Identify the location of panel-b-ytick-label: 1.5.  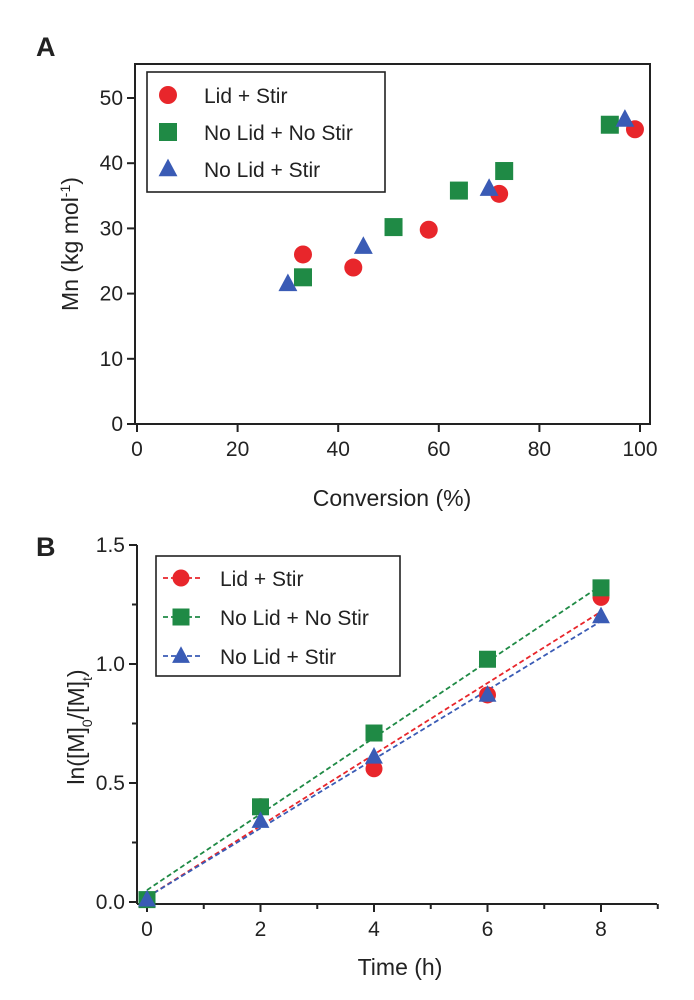
(110, 545).